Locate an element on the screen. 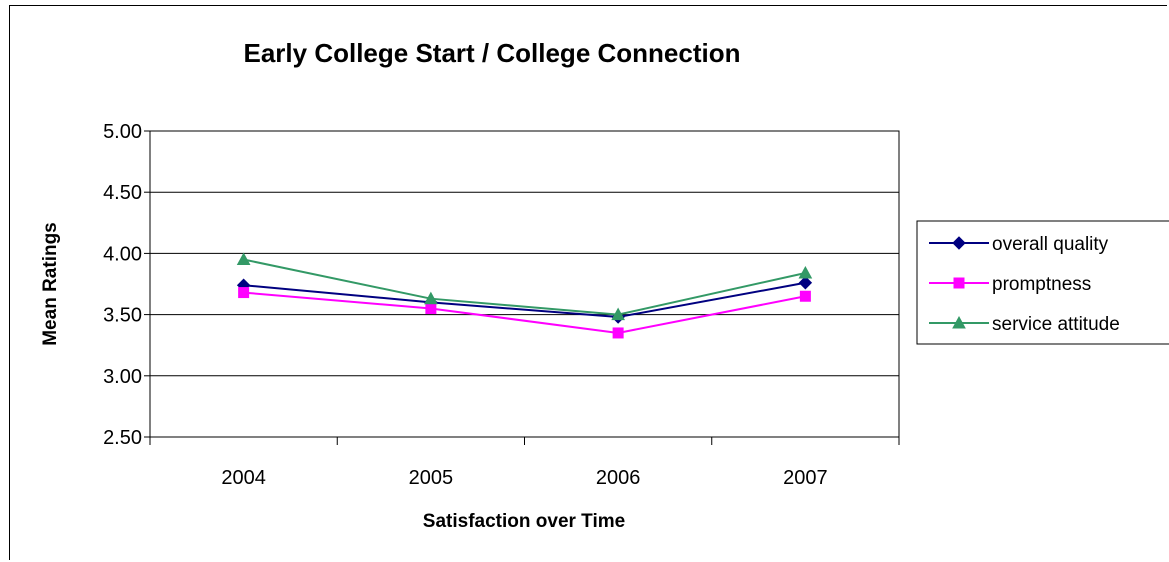 The image size is (1169, 562). x-tick-label: 2004 is located at coordinates (243, 478).